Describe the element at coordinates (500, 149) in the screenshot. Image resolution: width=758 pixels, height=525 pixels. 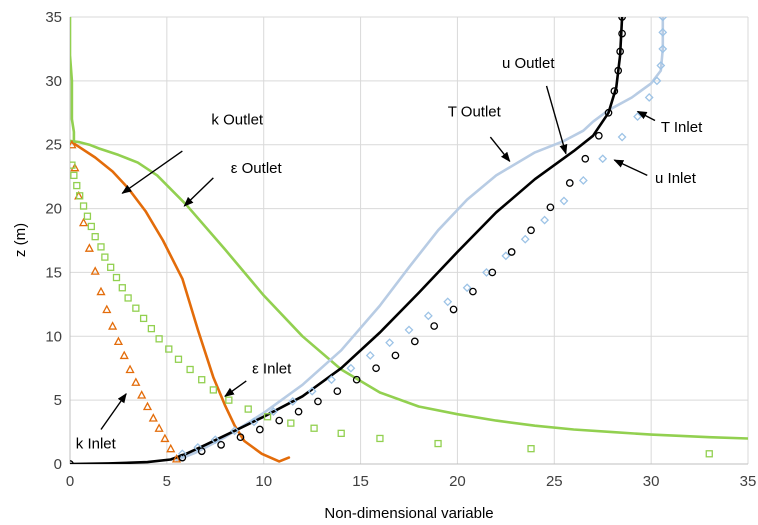
I see `t-outlet-arrow` at that location.